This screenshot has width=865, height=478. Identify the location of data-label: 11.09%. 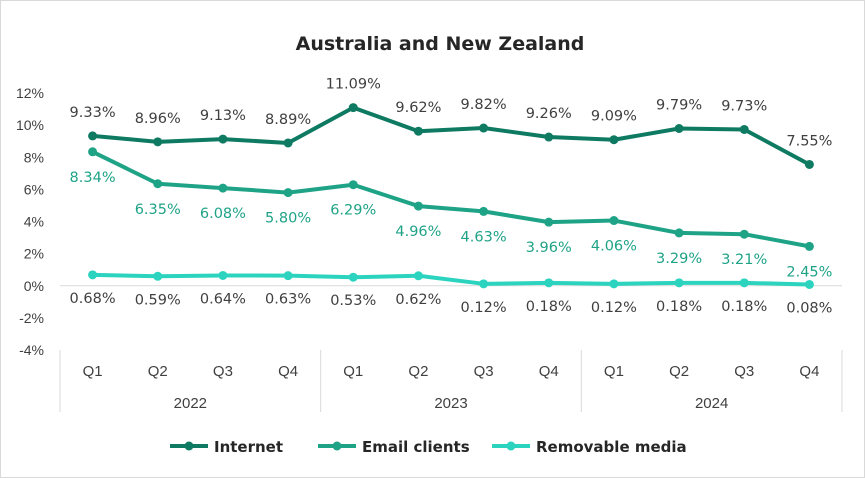
(353, 85).